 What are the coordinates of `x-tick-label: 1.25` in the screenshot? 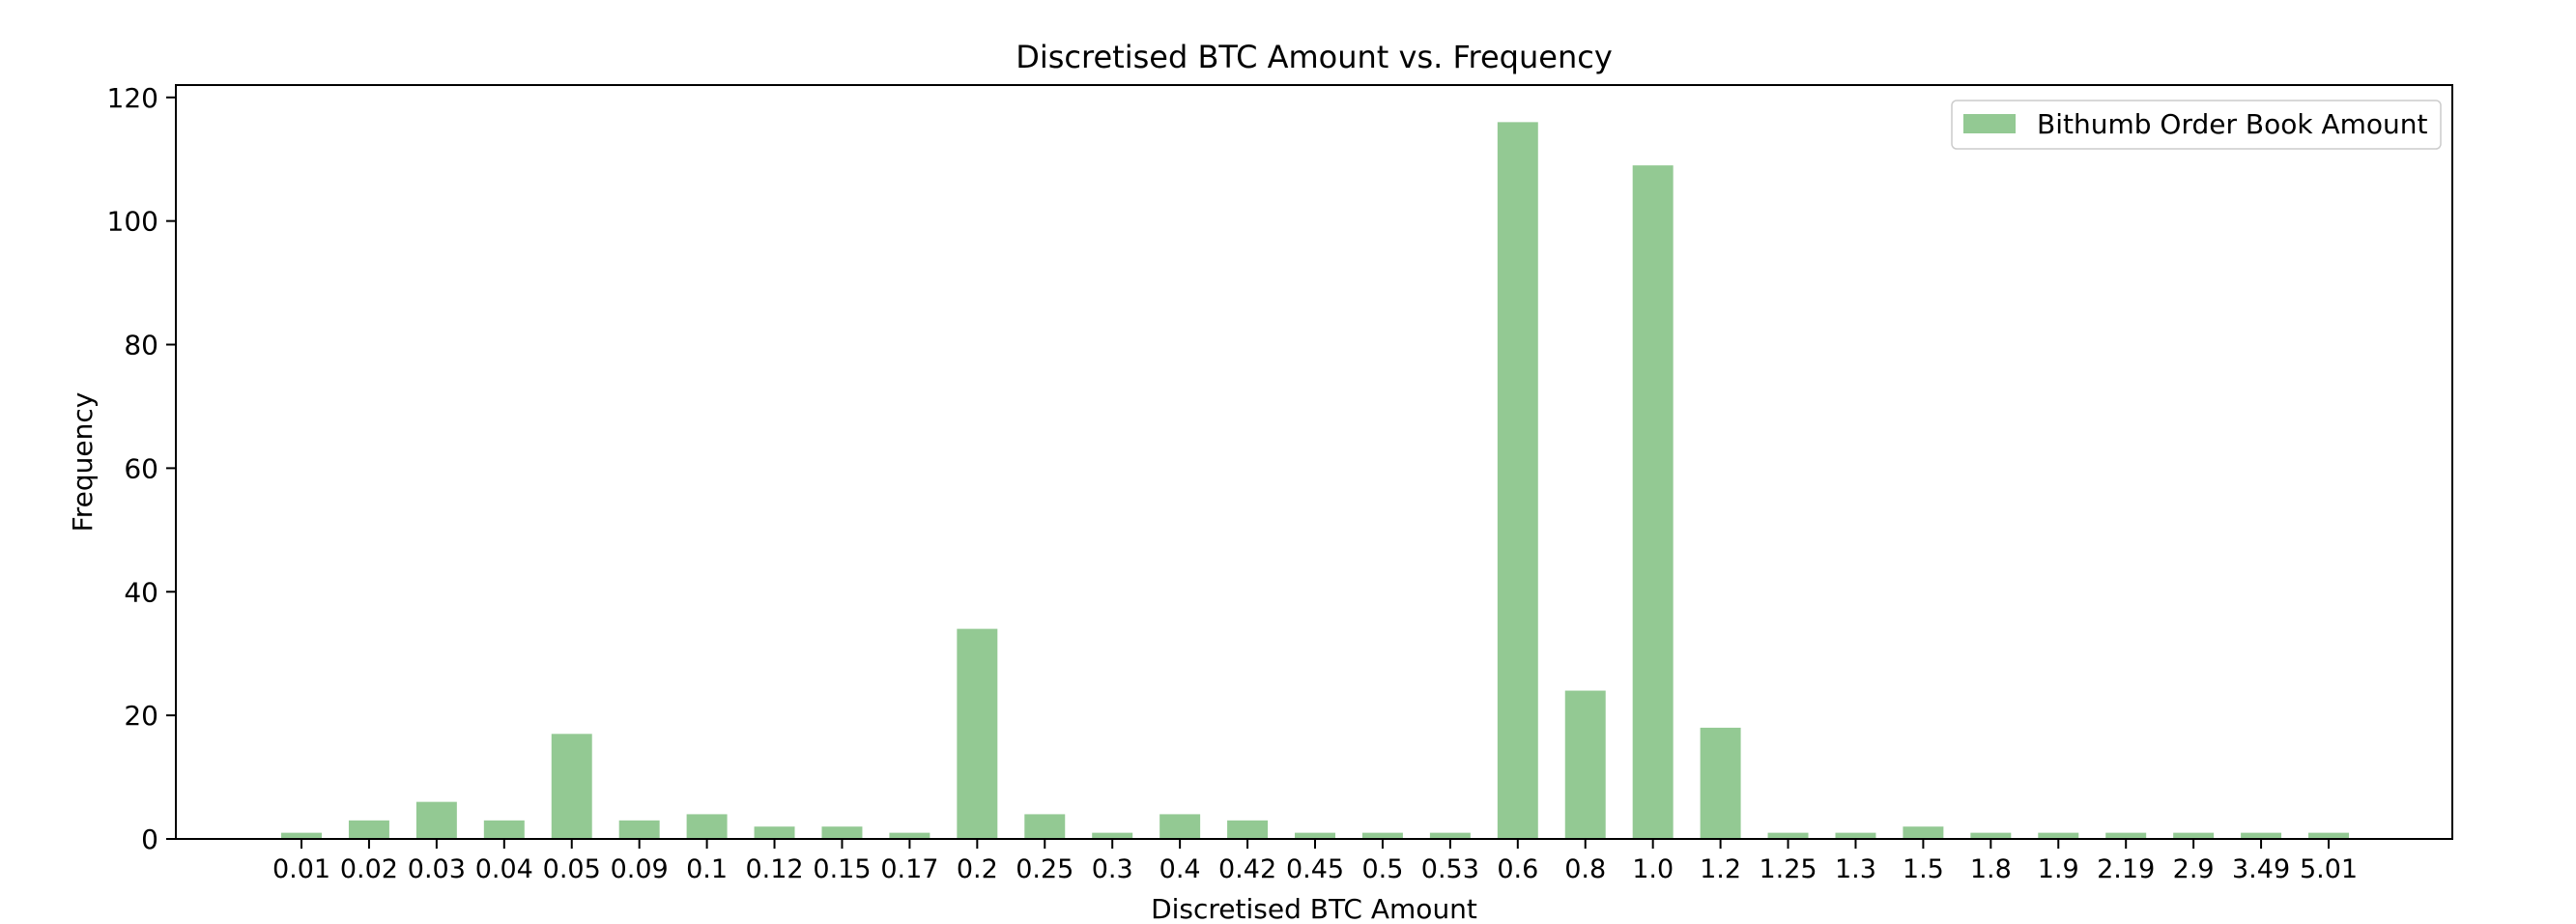 It's located at (1788, 869).